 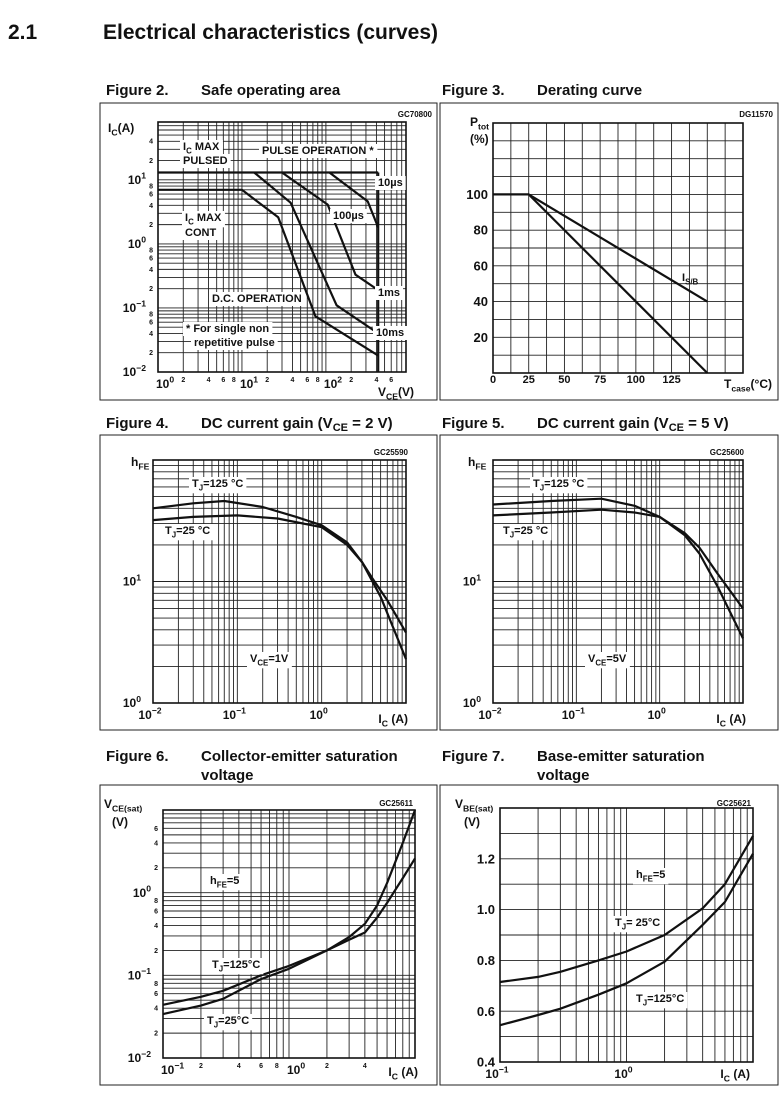 What do you see at coordinates (299, 756) in the screenshot?
I see `figure-title: Collector-emitter saturation` at bounding box center [299, 756].